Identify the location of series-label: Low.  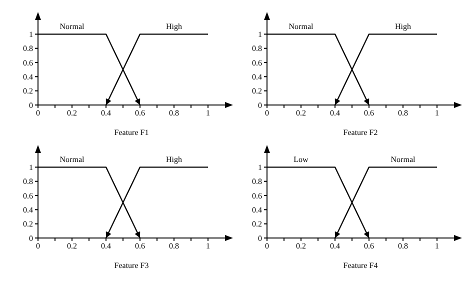
(301, 159).